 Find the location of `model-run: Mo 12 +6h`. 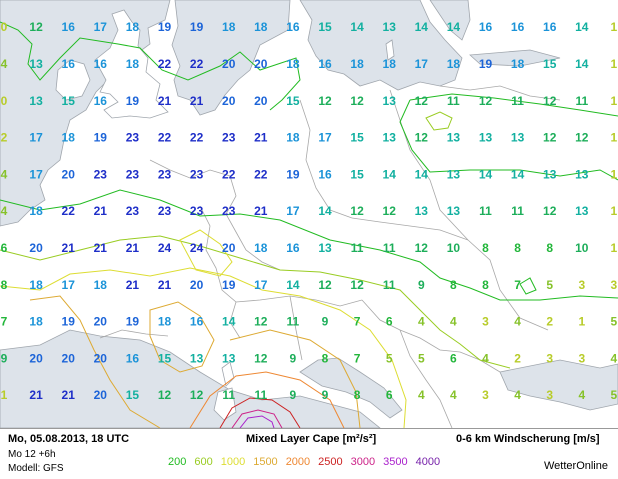

model-run: Mo 12 +6h is located at coordinates (32, 454).